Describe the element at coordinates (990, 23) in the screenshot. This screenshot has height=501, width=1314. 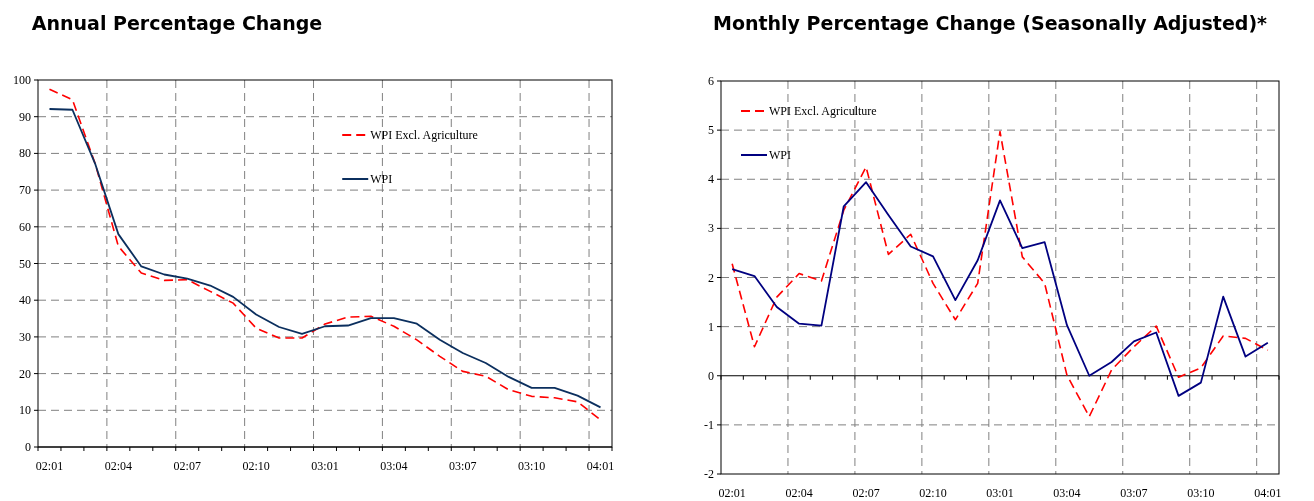
I see `chart-title: Monthly Percentage Change (Seasonally Adjusted)*` at that location.